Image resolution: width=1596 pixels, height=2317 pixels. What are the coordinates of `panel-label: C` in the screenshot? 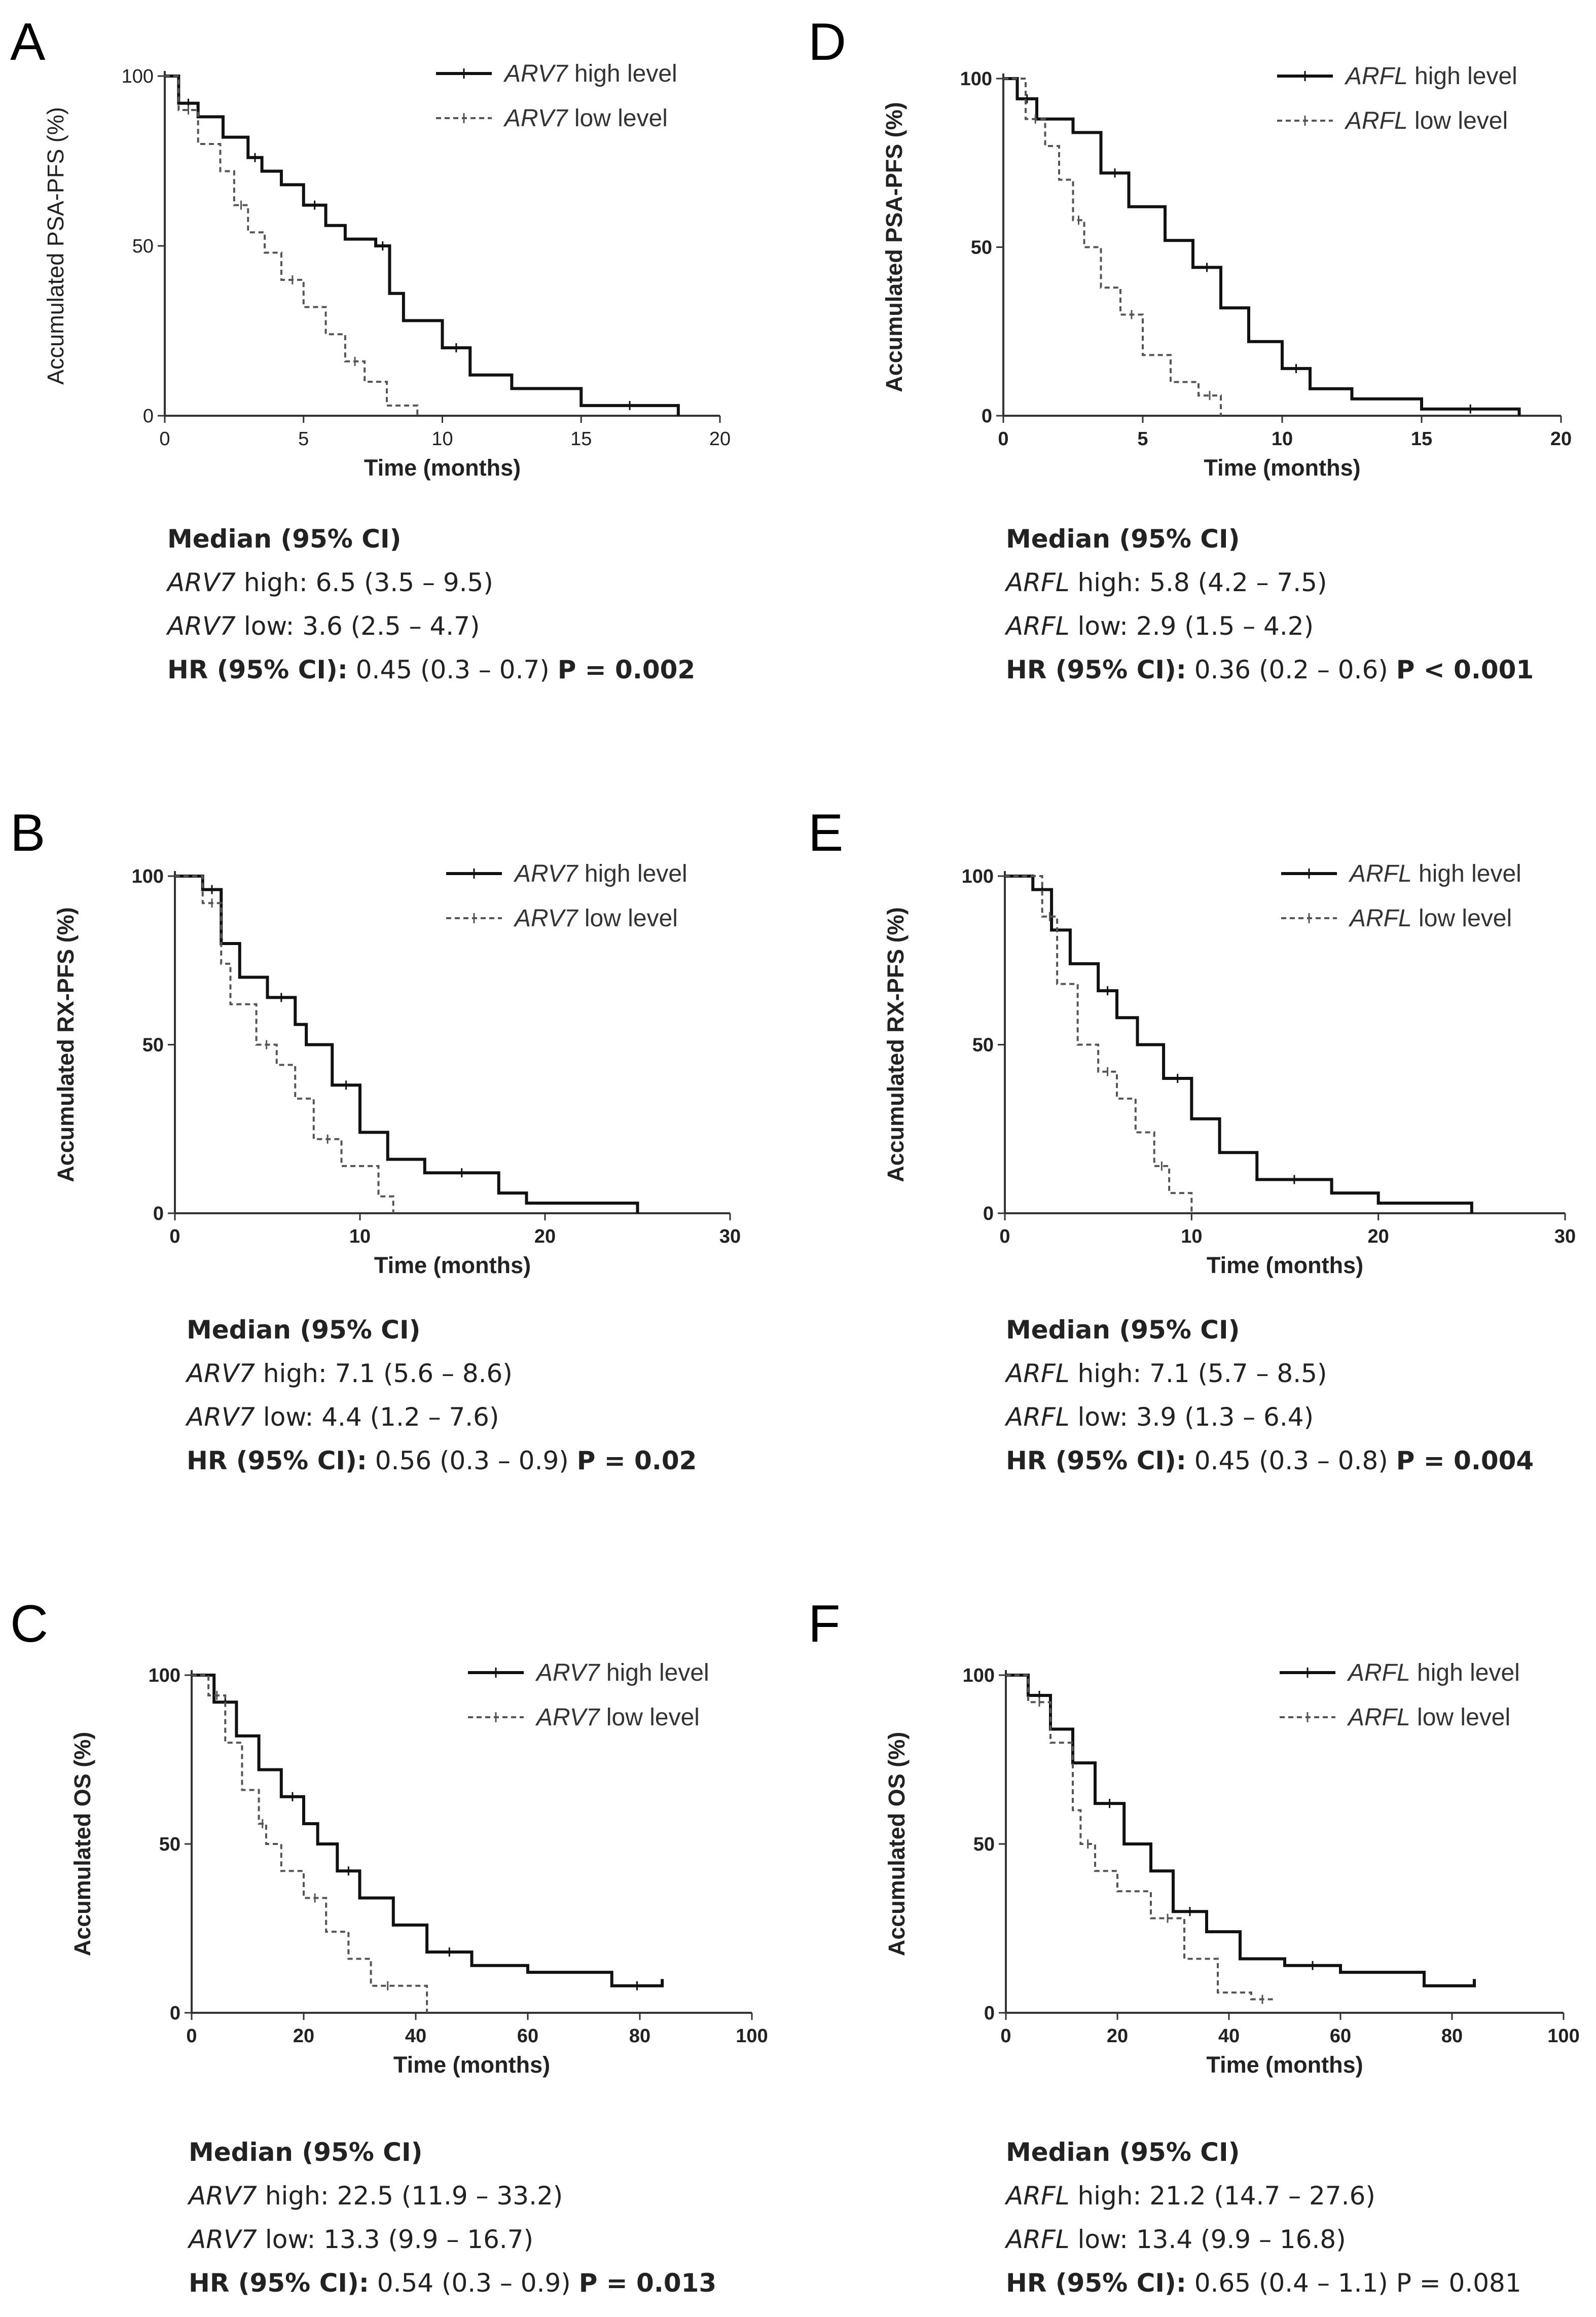 It's located at (29, 1624).